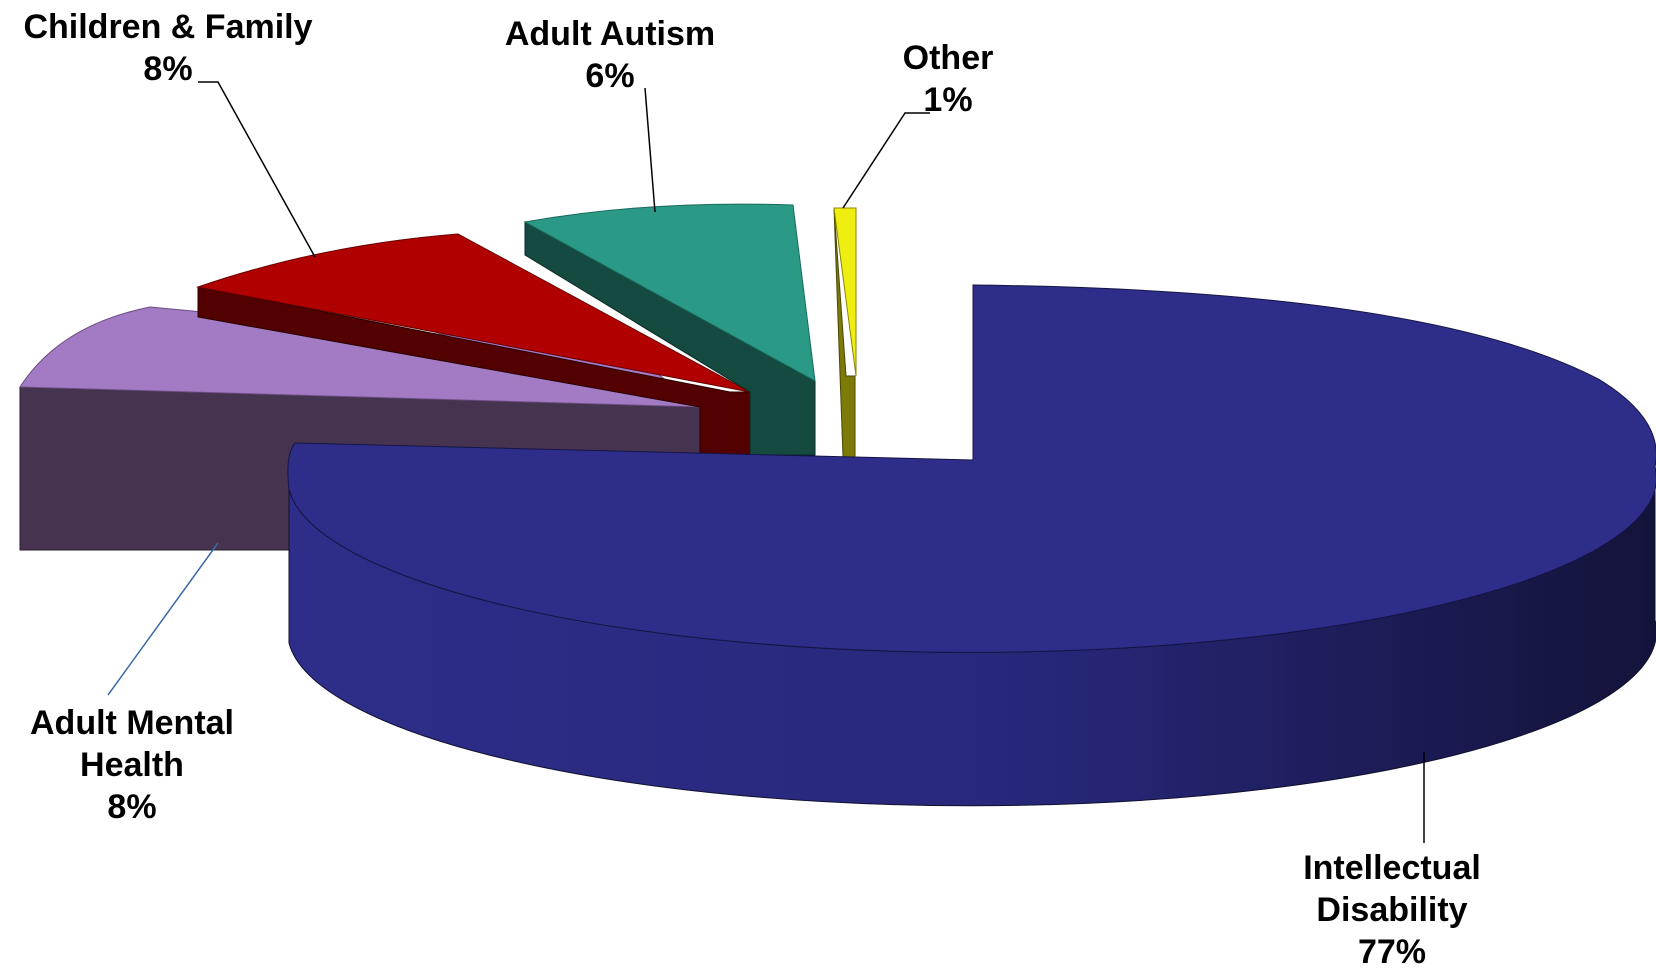 The width and height of the screenshot is (1656, 973). I want to click on slice-side, so click(844, 332).